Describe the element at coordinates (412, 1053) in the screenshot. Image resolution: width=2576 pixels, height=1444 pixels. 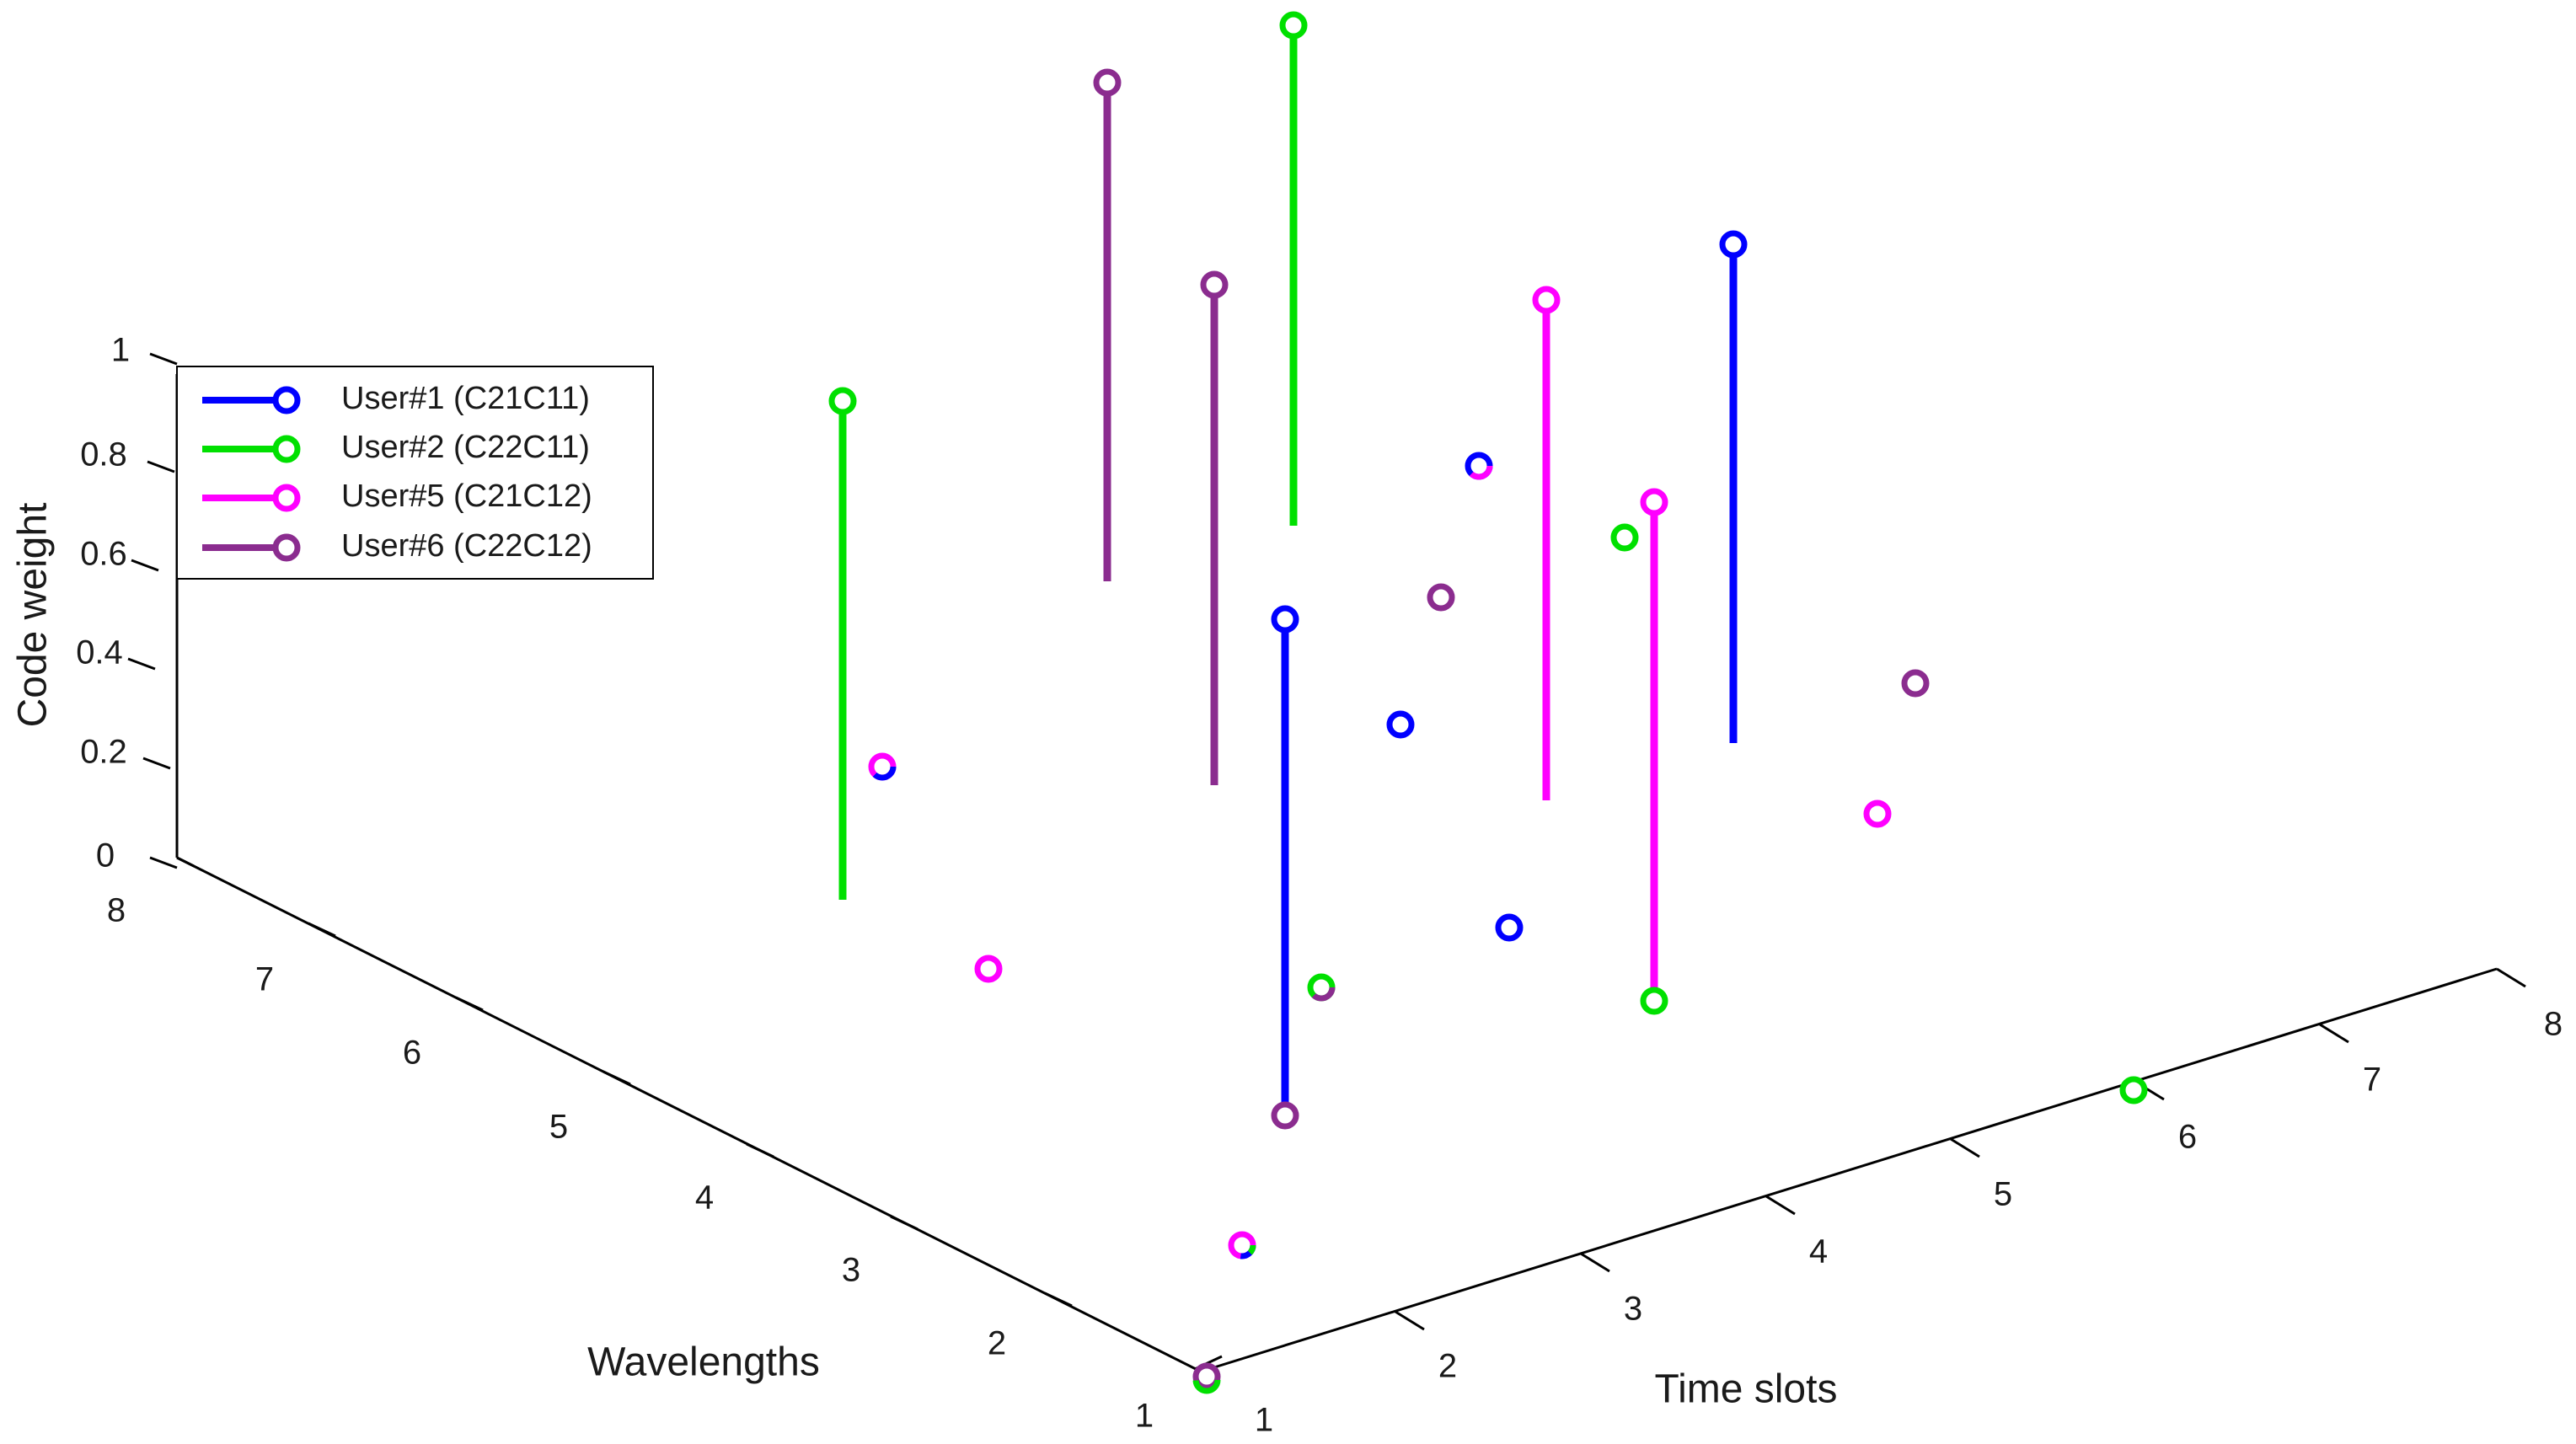
I see `wavelength-tick-label: 6` at that location.